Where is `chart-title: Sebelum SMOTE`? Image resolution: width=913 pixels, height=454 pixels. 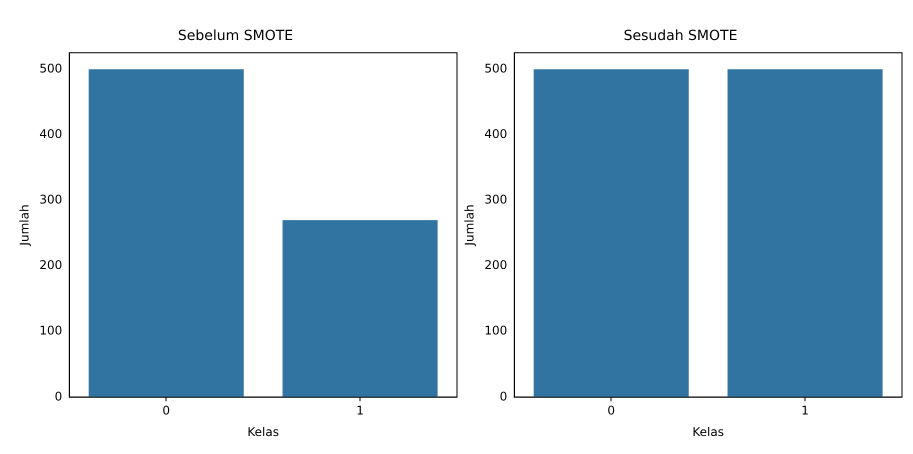
chart-title: Sebelum SMOTE is located at coordinates (236, 36).